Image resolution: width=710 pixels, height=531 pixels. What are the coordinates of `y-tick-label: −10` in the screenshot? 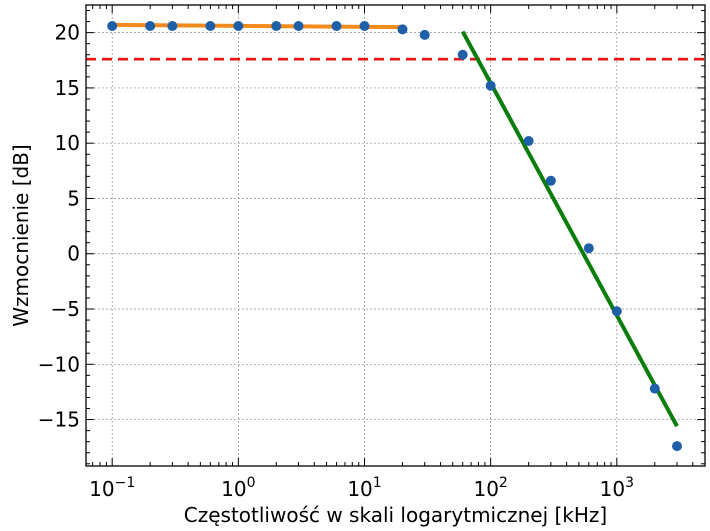 It's located at (59, 364).